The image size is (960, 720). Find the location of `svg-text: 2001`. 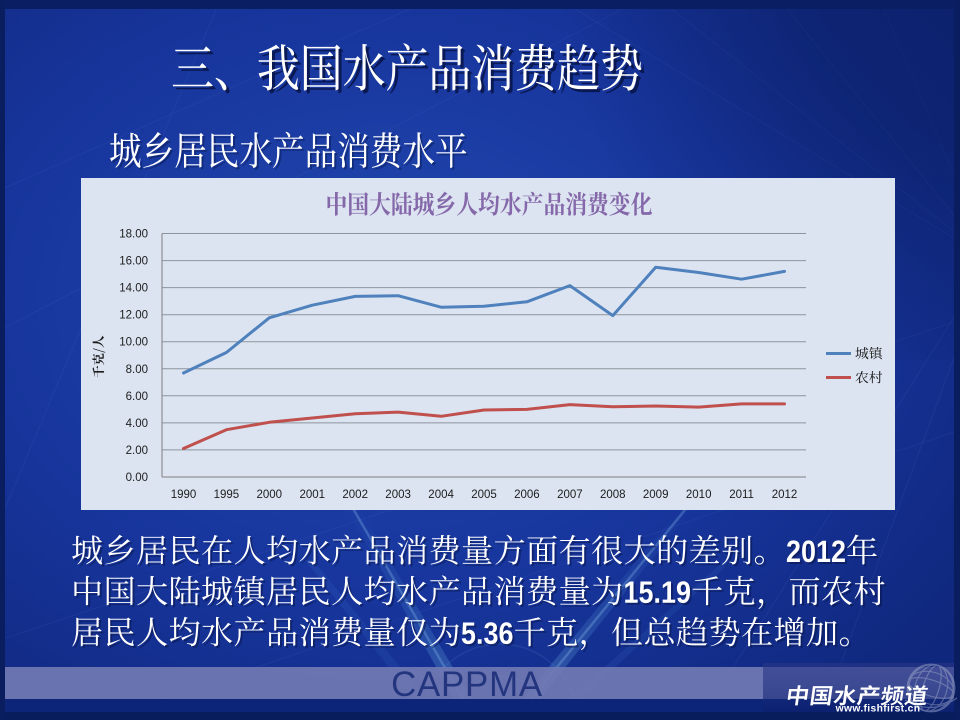

svg-text: 2001 is located at coordinates (313, 495).